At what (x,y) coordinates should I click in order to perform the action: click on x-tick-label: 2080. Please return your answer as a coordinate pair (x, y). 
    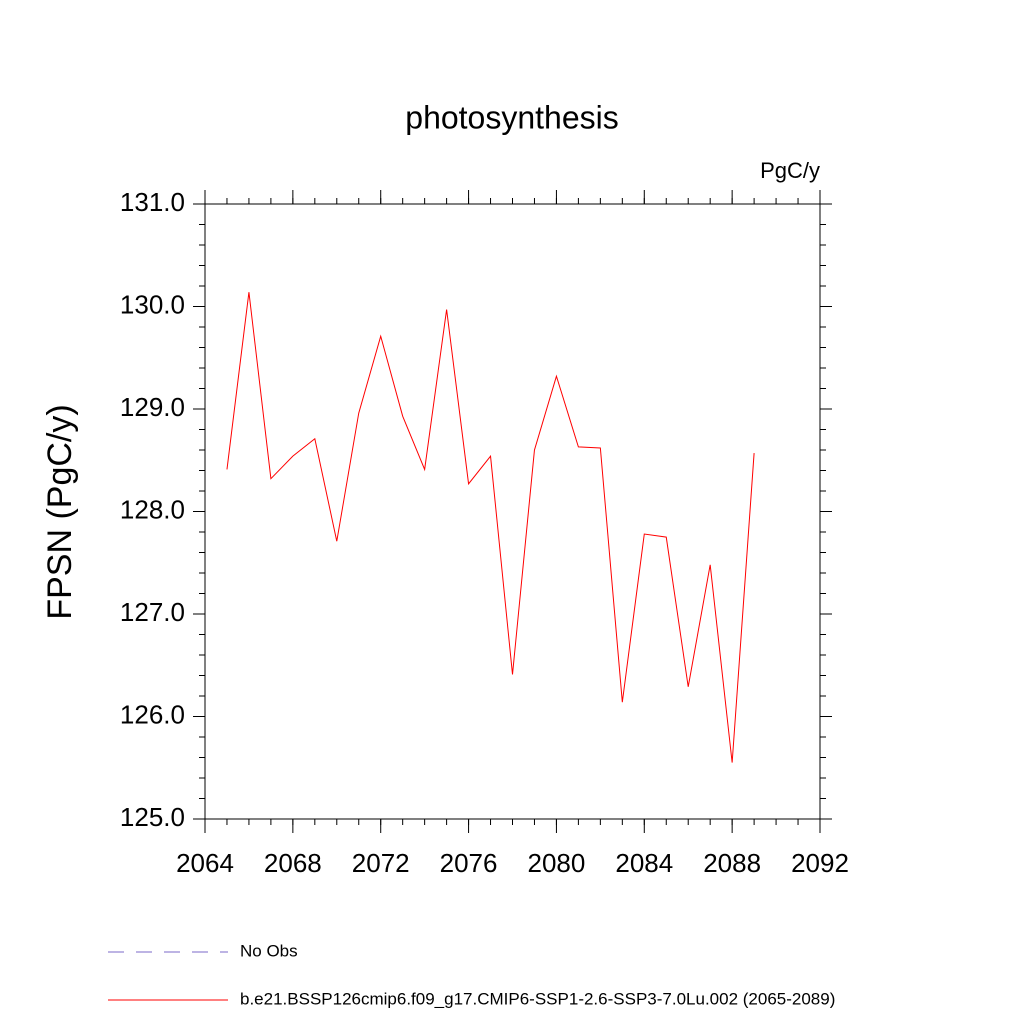
    Looking at the image, I should click on (557, 863).